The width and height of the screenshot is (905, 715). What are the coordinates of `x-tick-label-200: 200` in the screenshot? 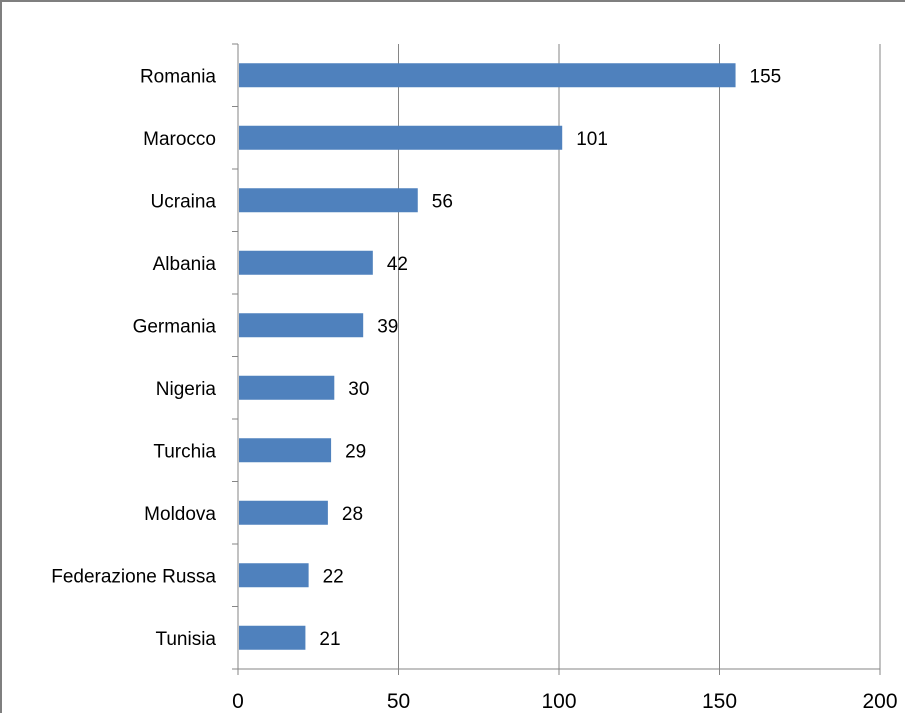 It's located at (879, 701).